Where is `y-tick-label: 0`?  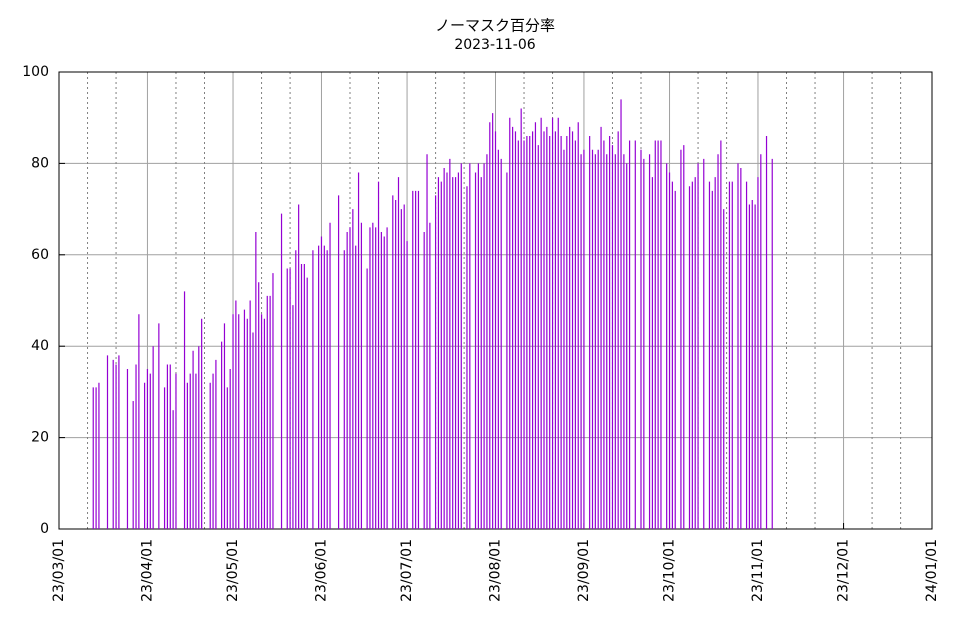 y-tick-label: 0 is located at coordinates (44, 529).